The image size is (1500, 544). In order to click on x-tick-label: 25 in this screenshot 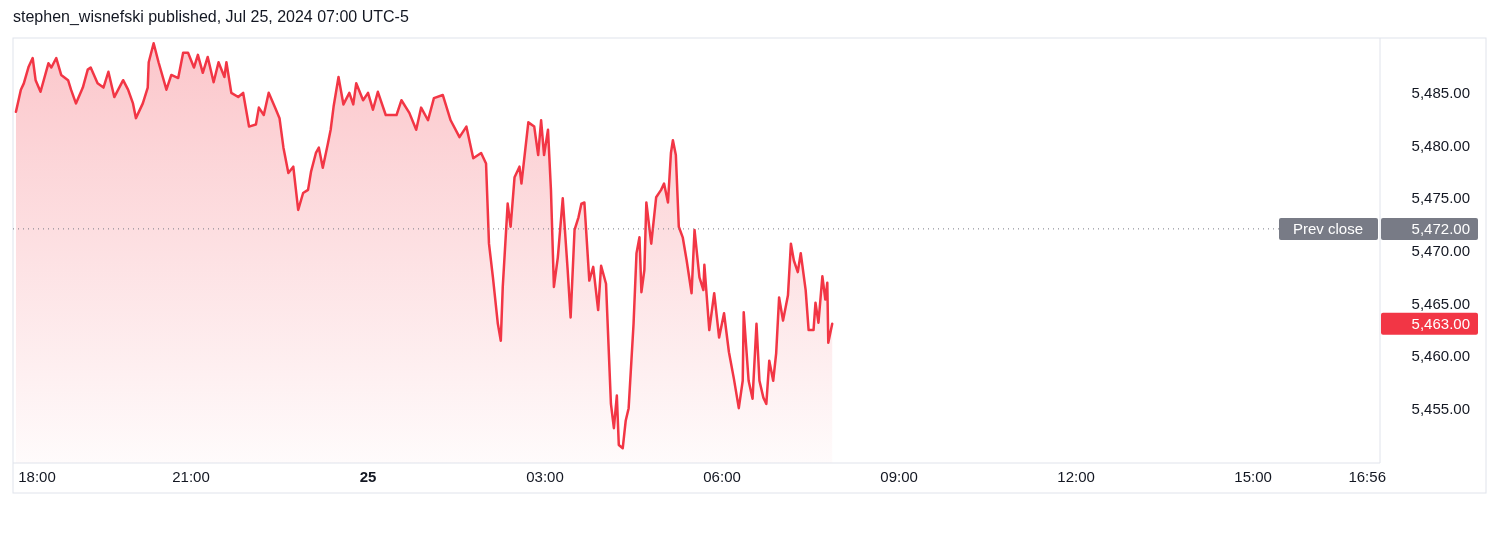, I will do `click(368, 476)`.